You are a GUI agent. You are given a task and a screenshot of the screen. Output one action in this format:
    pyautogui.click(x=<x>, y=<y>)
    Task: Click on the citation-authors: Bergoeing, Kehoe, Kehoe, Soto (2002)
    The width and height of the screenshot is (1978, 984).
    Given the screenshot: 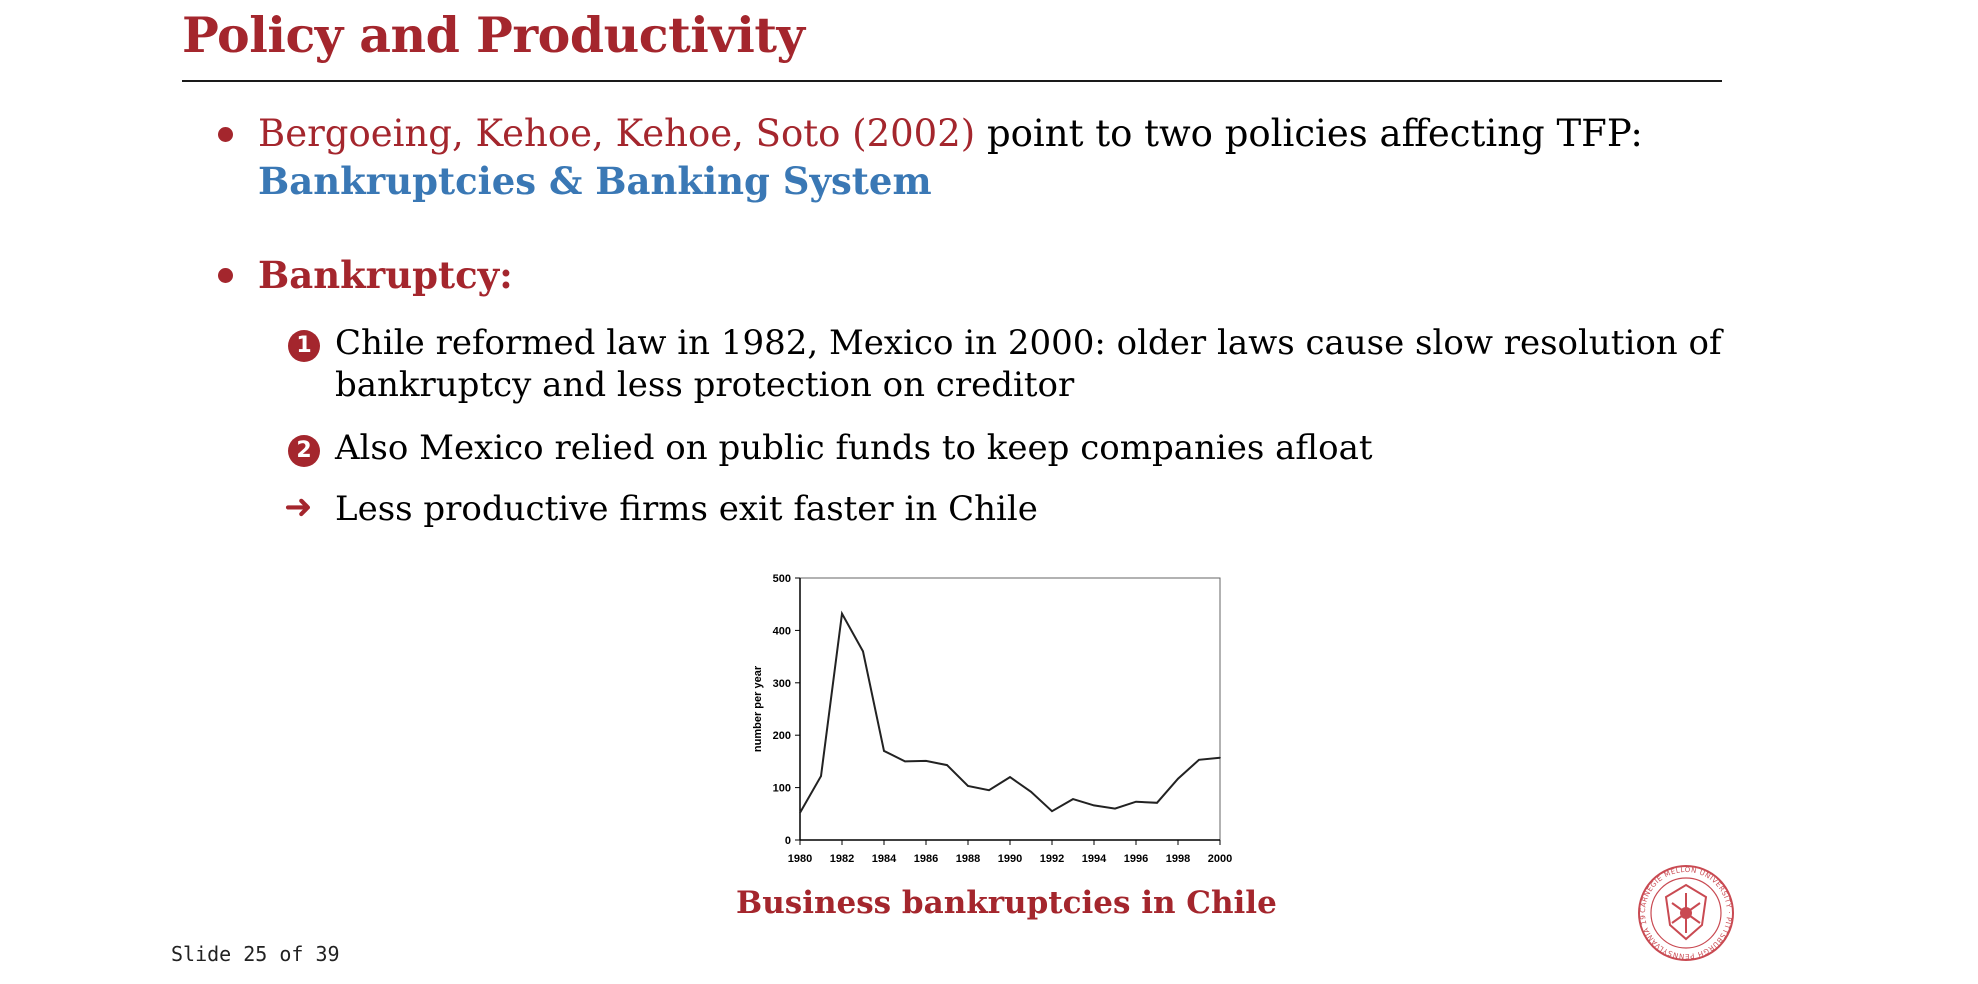 What is the action you would take?
    pyautogui.click(x=617, y=133)
    